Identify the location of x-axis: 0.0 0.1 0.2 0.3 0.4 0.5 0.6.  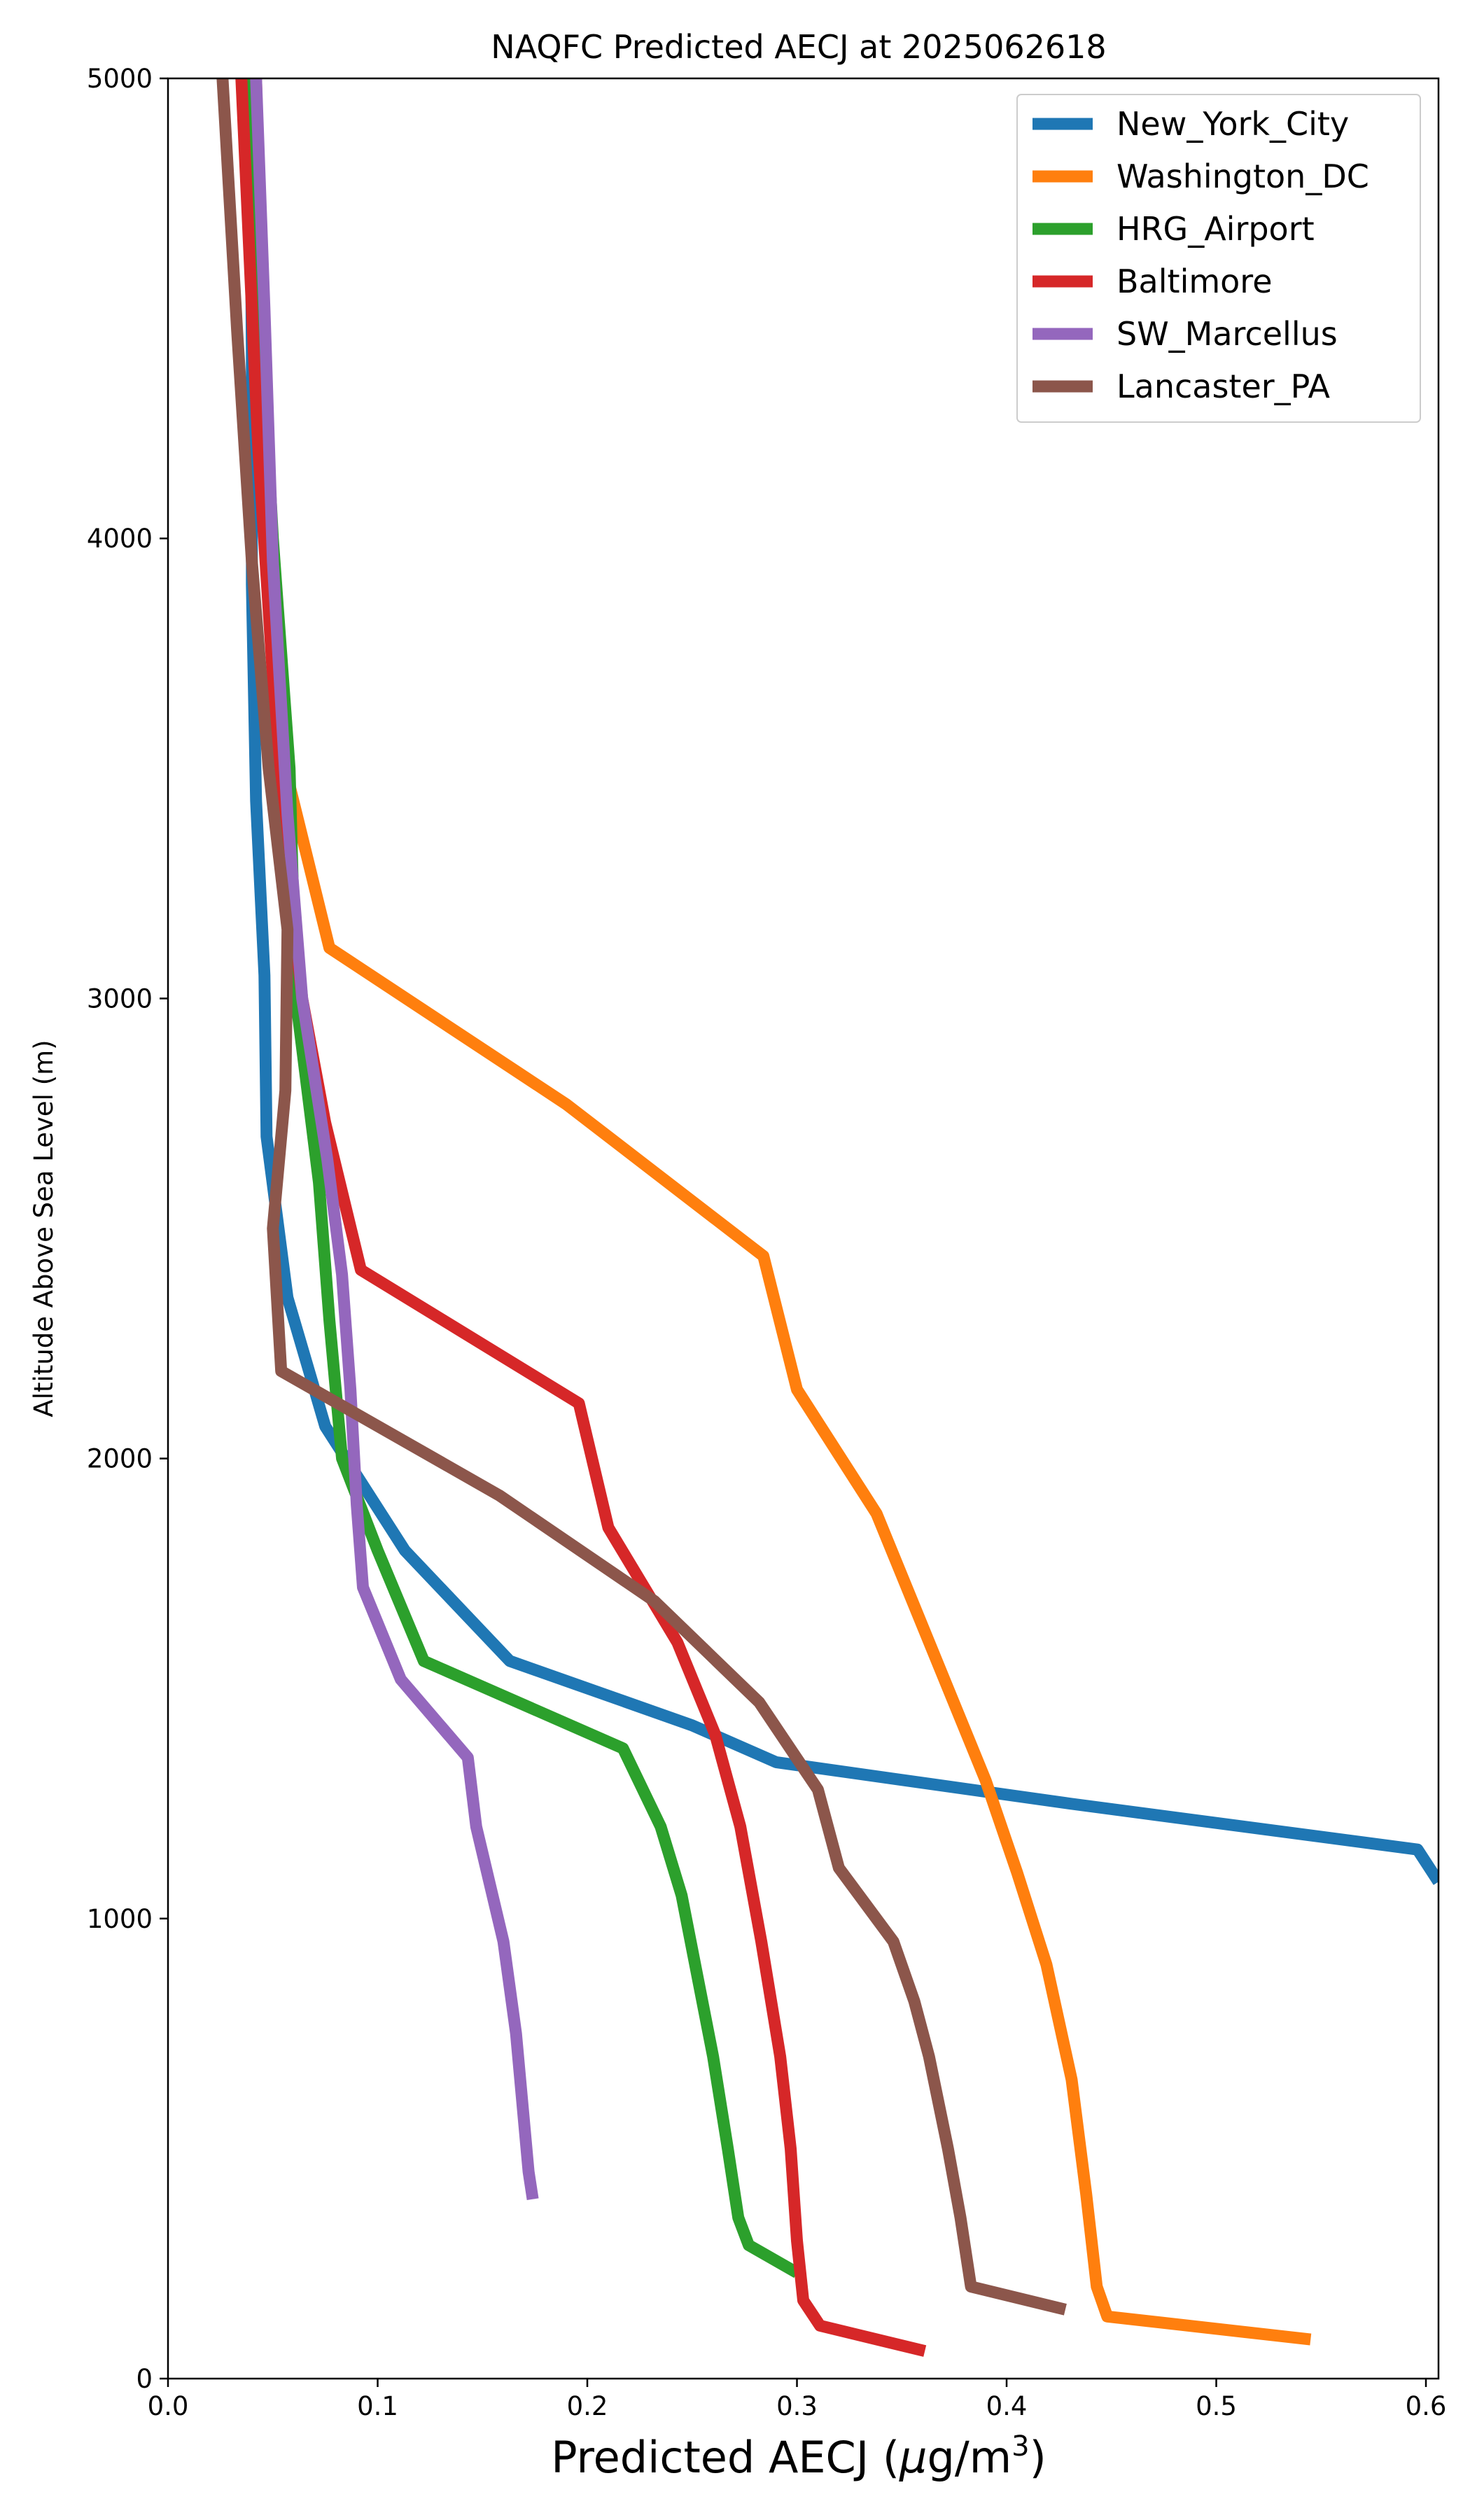
(797, 2400).